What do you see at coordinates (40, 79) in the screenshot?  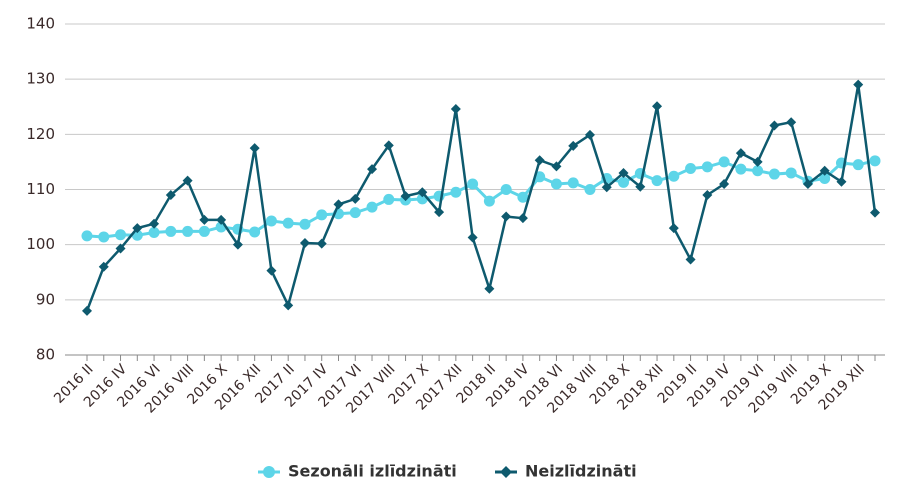 I see `y-tick-label: 130` at bounding box center [40, 79].